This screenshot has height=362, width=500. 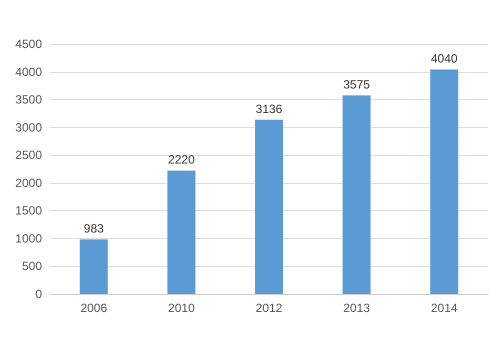 What do you see at coordinates (182, 159) in the screenshot?
I see `data-label: 2220` at bounding box center [182, 159].